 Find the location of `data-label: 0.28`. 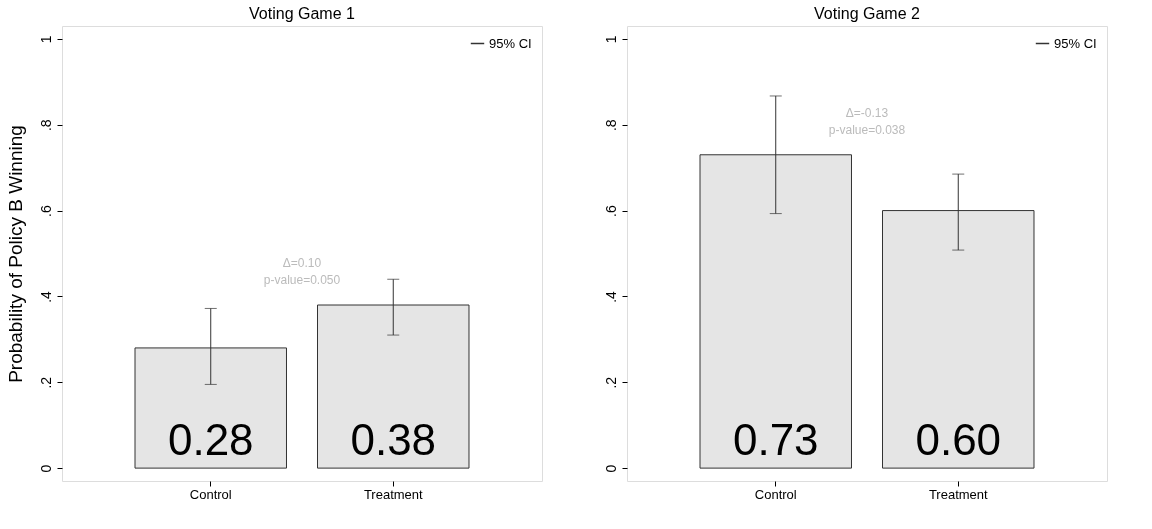

data-label: 0.28 is located at coordinates (210, 440).